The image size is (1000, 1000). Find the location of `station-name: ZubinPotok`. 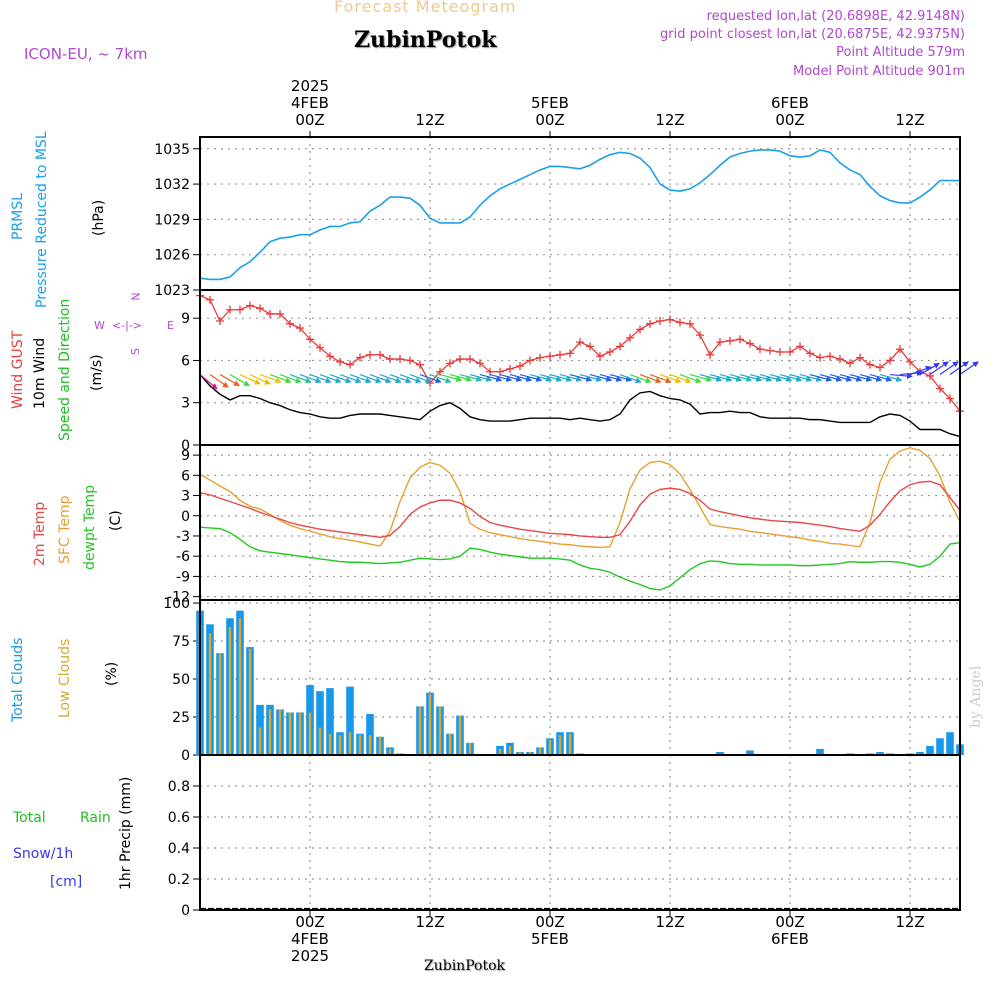

station-name: ZubinPotok is located at coordinates (425, 40).